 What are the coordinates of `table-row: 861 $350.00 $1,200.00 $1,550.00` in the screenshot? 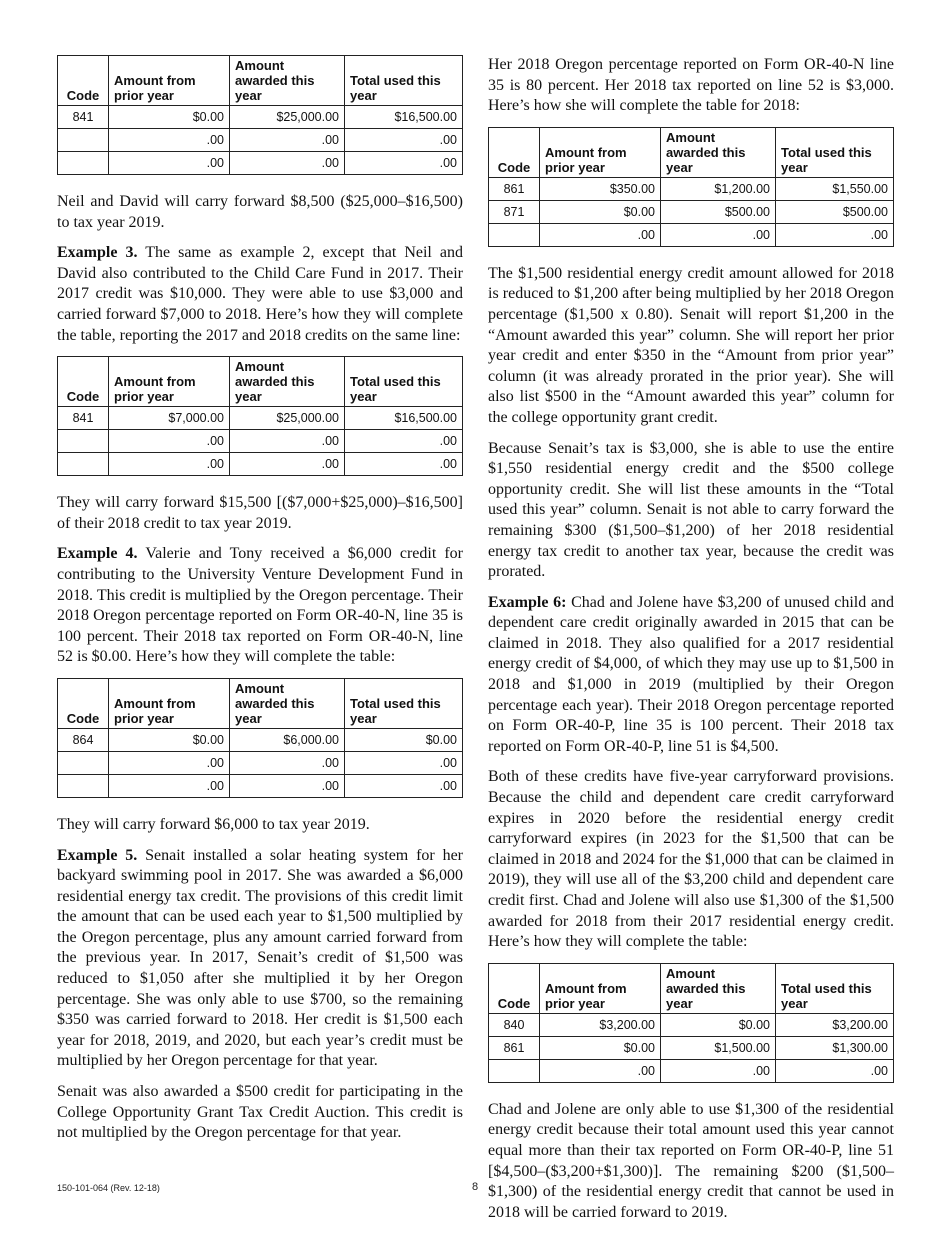 It's located at (691, 188).